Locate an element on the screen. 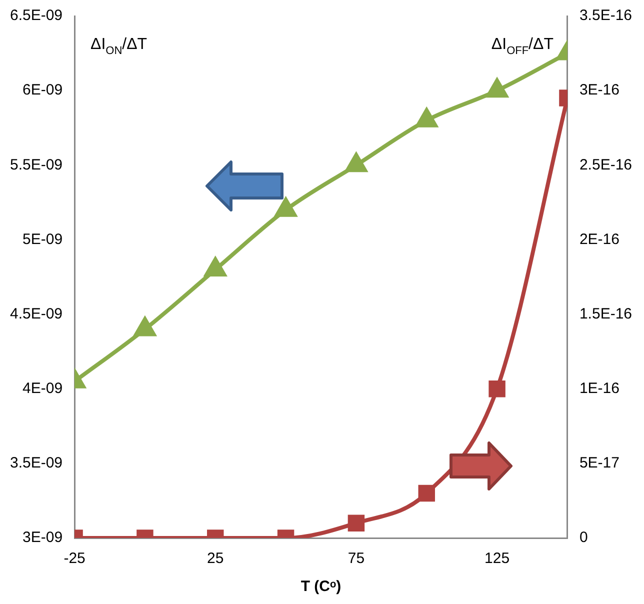 The height and width of the screenshot is (604, 644). y-tick-label: 3.5E-09 is located at coordinates (36, 463).